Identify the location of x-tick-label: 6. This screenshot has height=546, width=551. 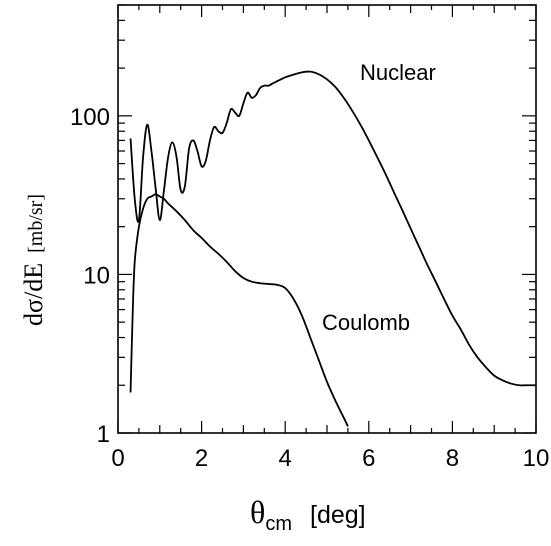
(368, 458).